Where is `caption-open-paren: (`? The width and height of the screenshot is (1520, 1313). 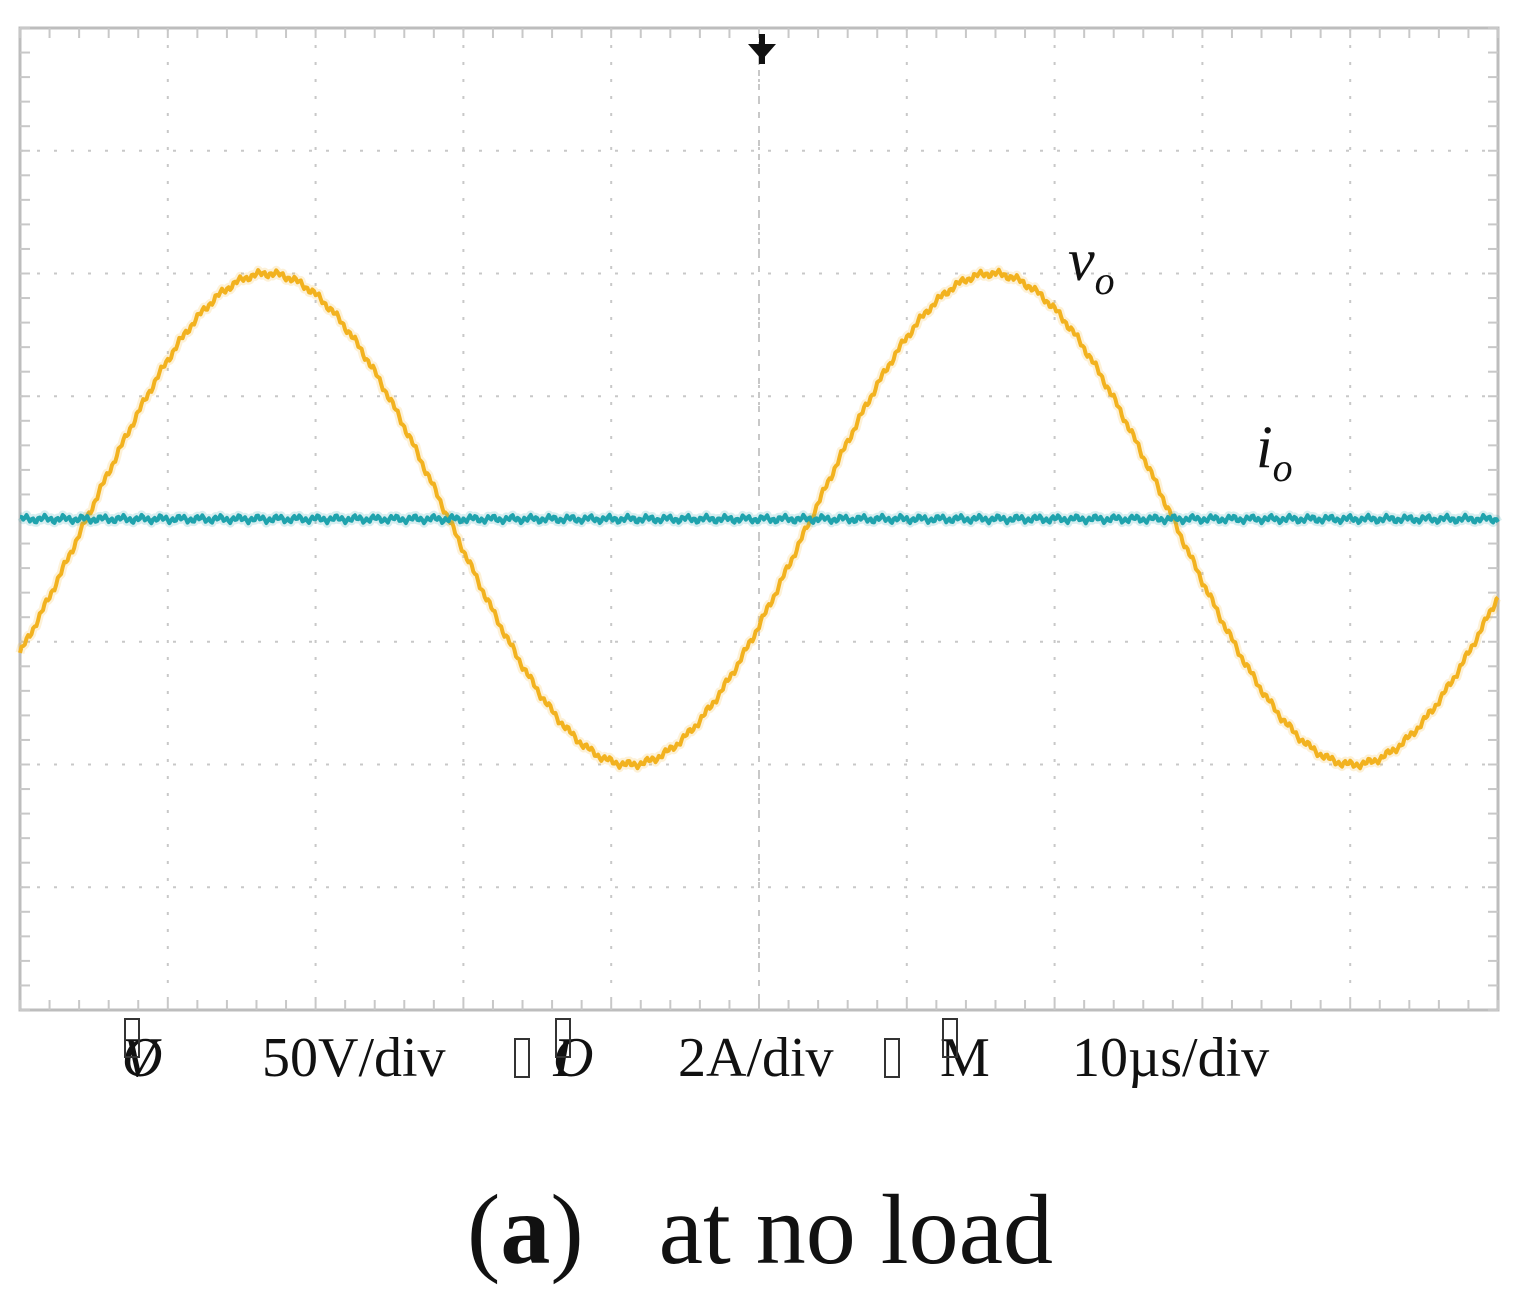 caption-open-paren: ( is located at coordinates (484, 1229).